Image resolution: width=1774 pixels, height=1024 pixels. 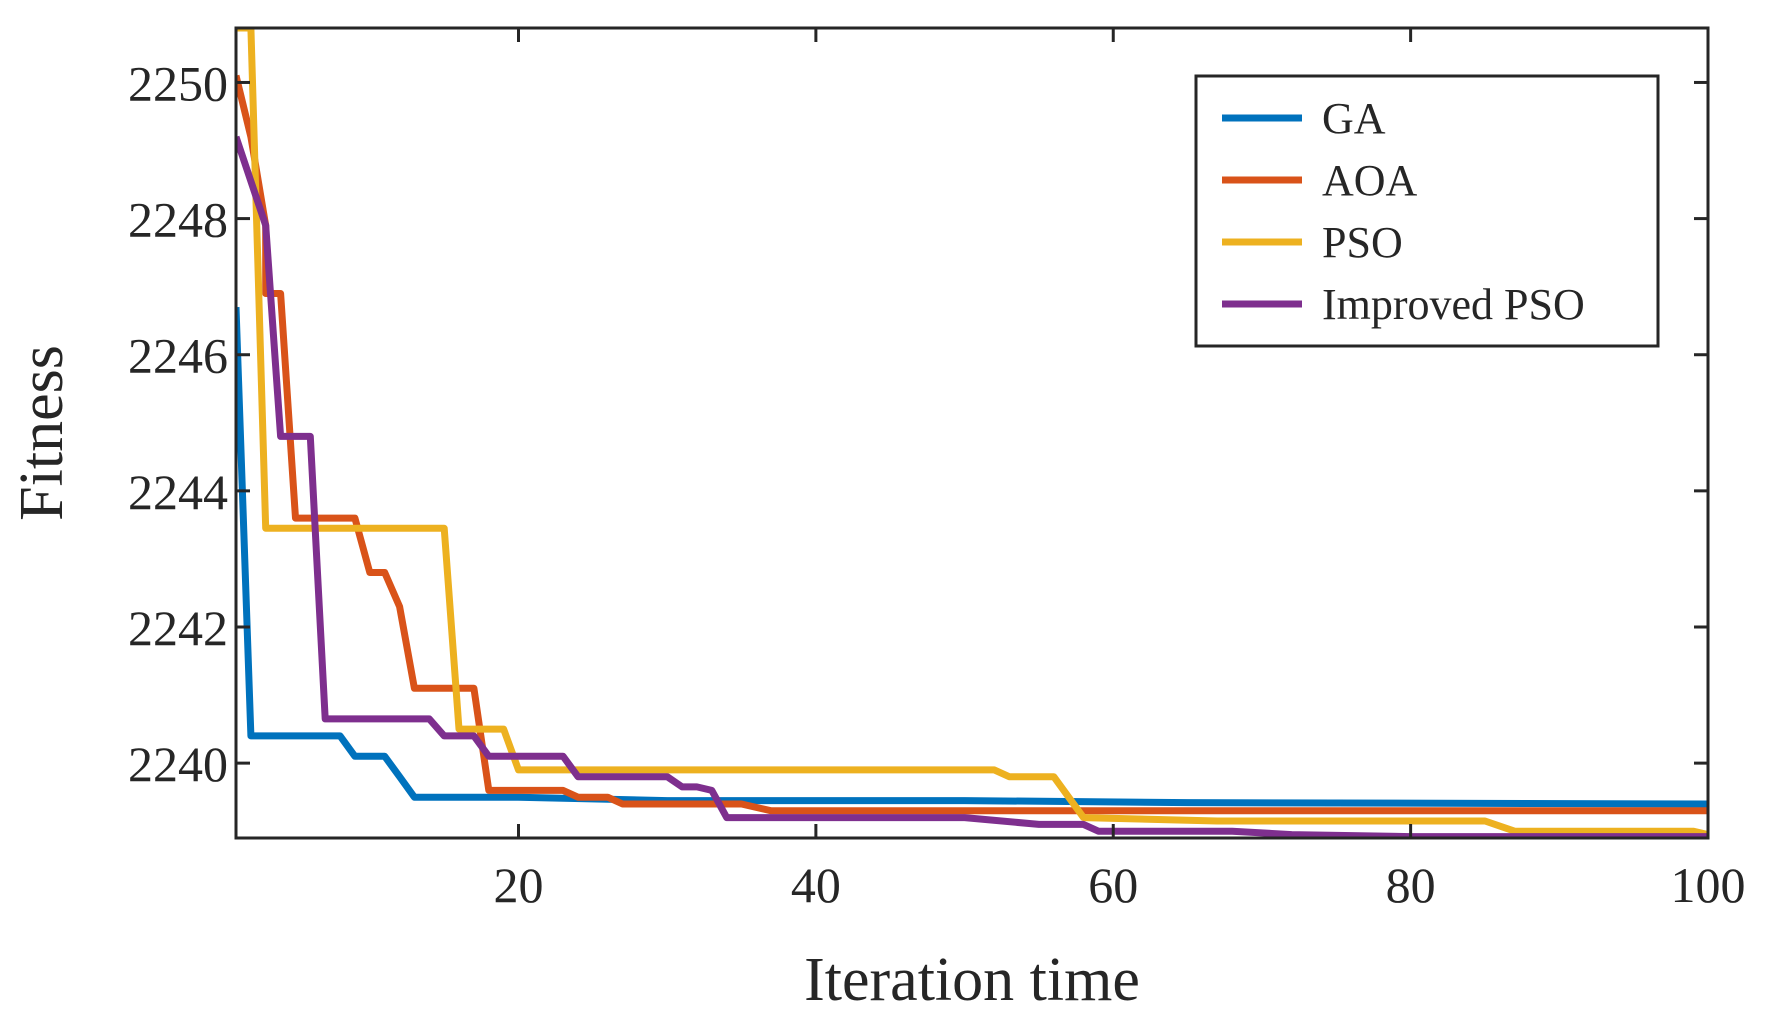 What do you see at coordinates (178, 83) in the screenshot?
I see `y-tick-label: 2250` at bounding box center [178, 83].